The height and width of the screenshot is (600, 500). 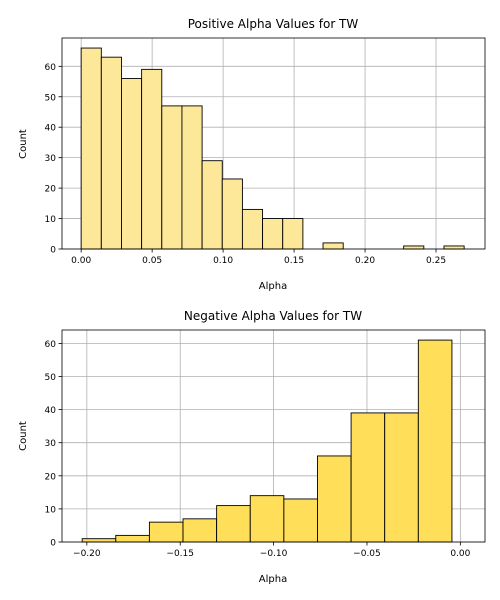 I want to click on x-tick-label: −0.05, so click(x=367, y=554).